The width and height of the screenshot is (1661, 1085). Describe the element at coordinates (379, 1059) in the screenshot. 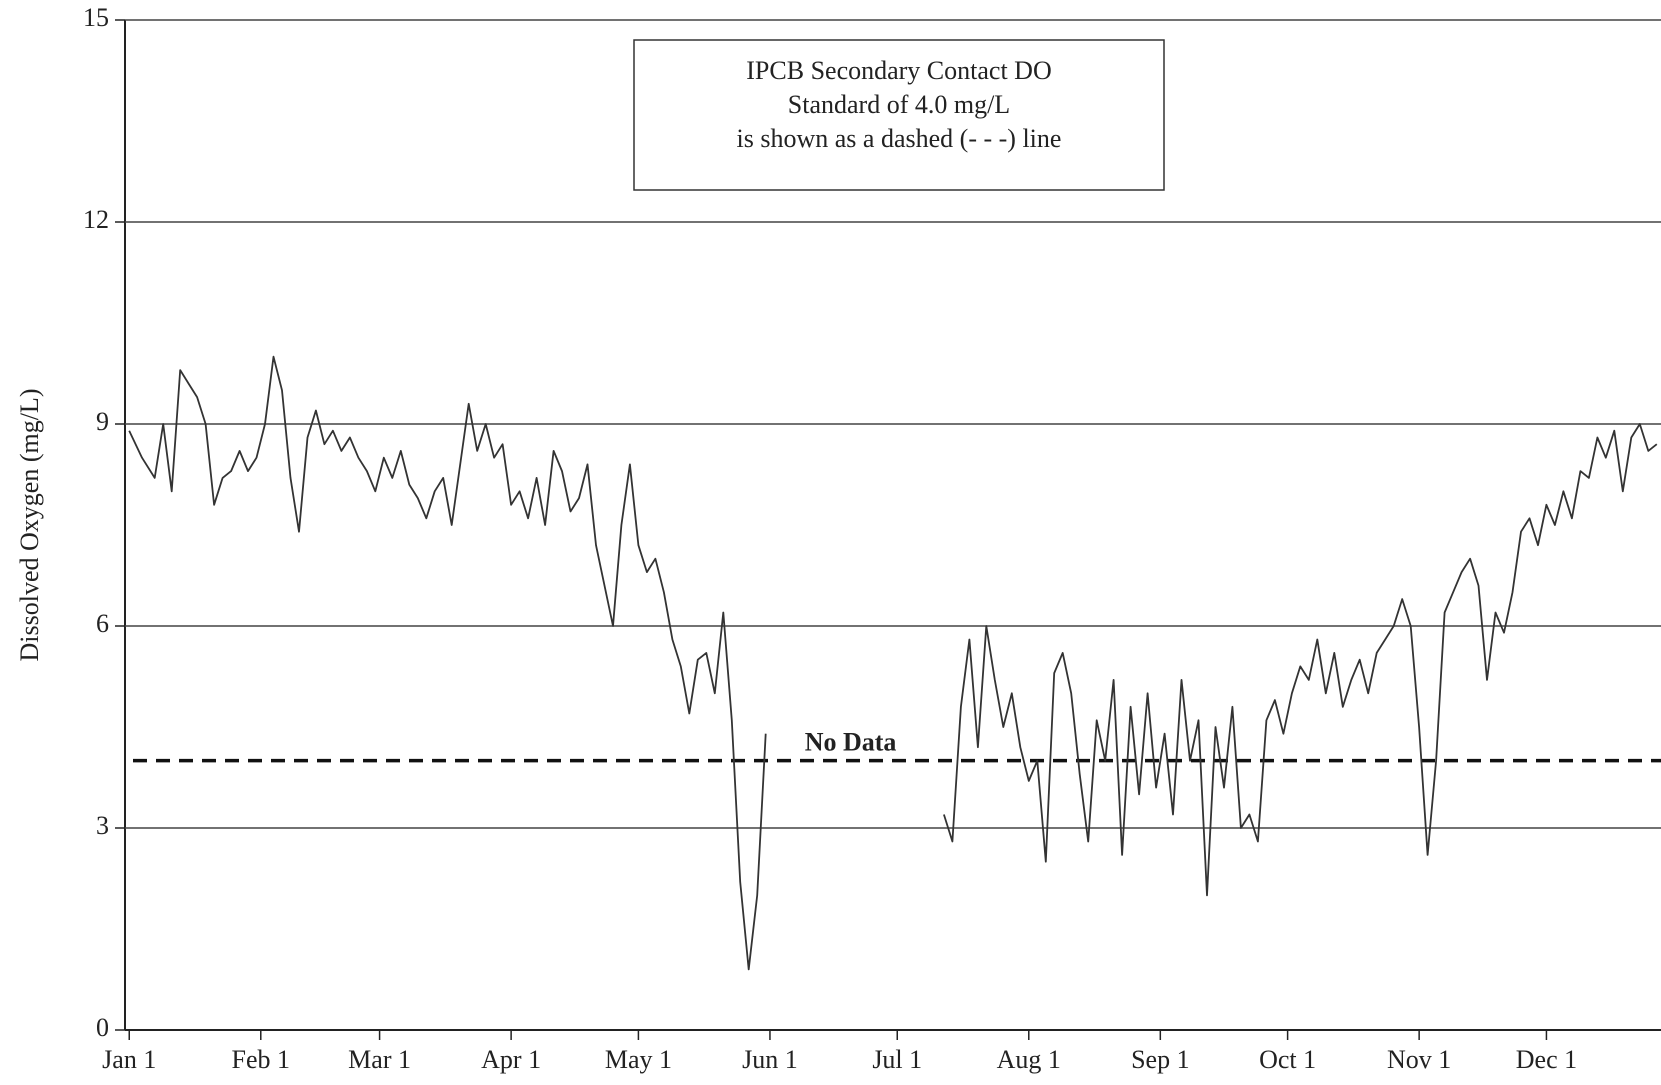

I see `x-tick-label: Mar 1` at that location.